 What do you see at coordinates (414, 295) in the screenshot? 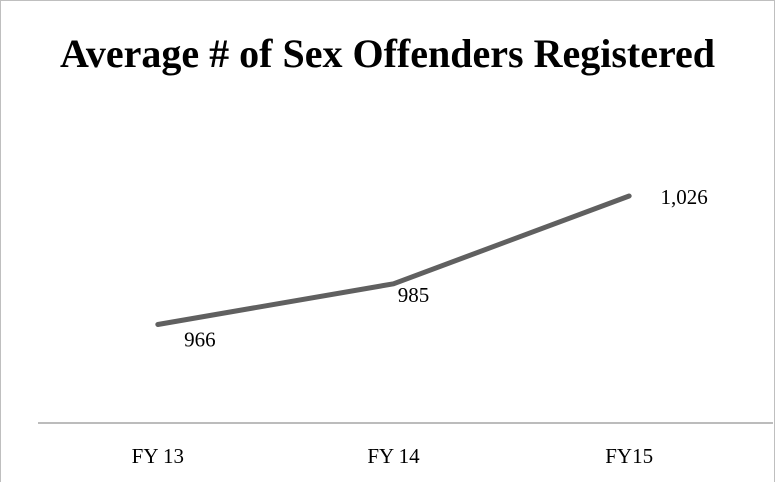
I see `data-label: 985` at bounding box center [414, 295].